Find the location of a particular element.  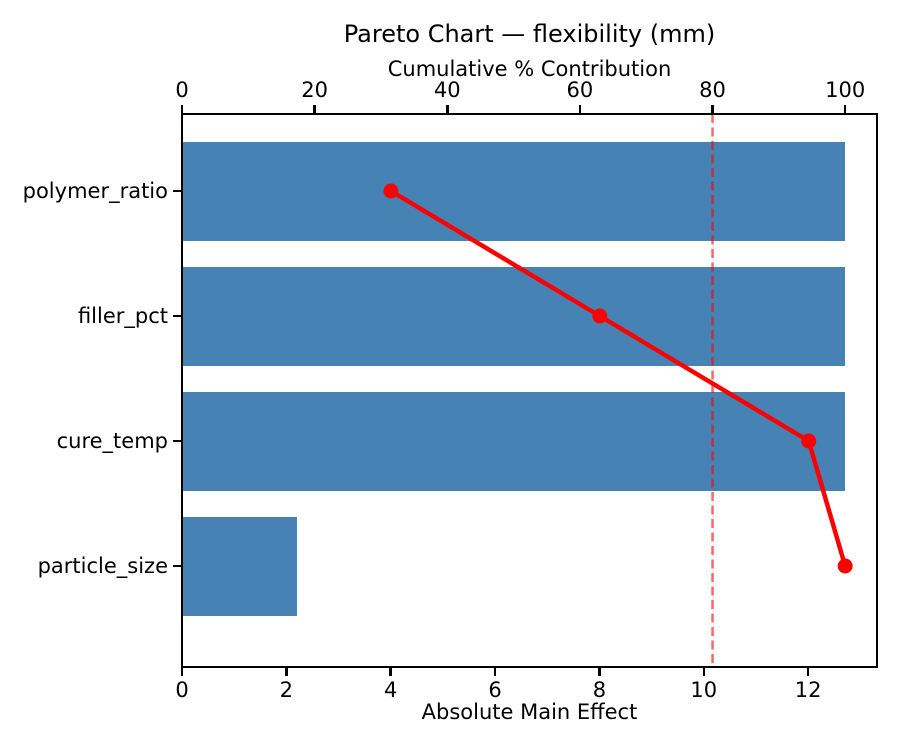

top-tick-label-100: 100 is located at coordinates (845, 90).